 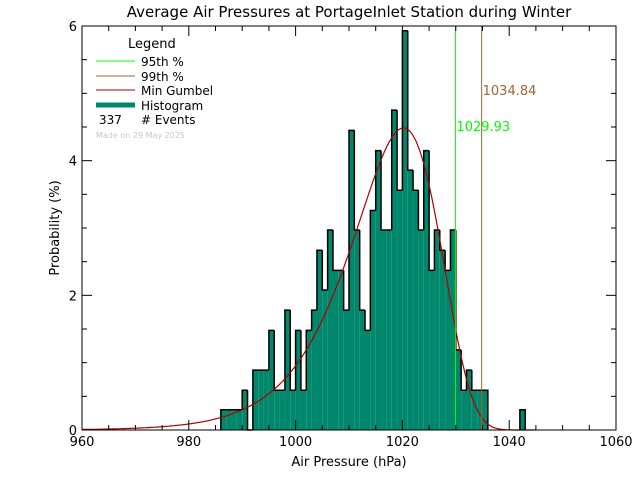 I want to click on legend-label-95: 95th %, so click(x=162, y=62).